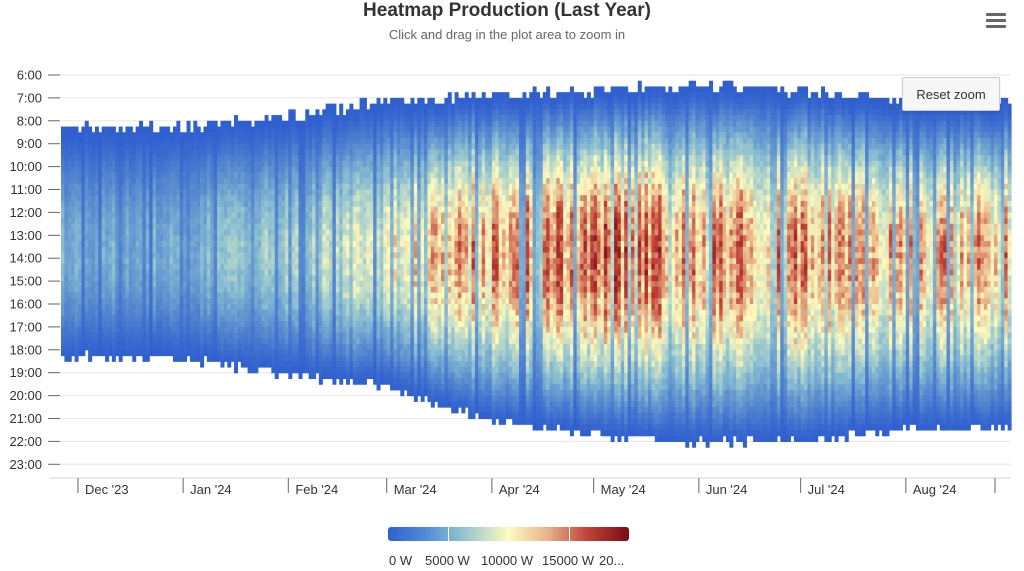 This screenshot has height=571, width=1024. What do you see at coordinates (25, 235) in the screenshot?
I see `y-tick-label: 13:00` at bounding box center [25, 235].